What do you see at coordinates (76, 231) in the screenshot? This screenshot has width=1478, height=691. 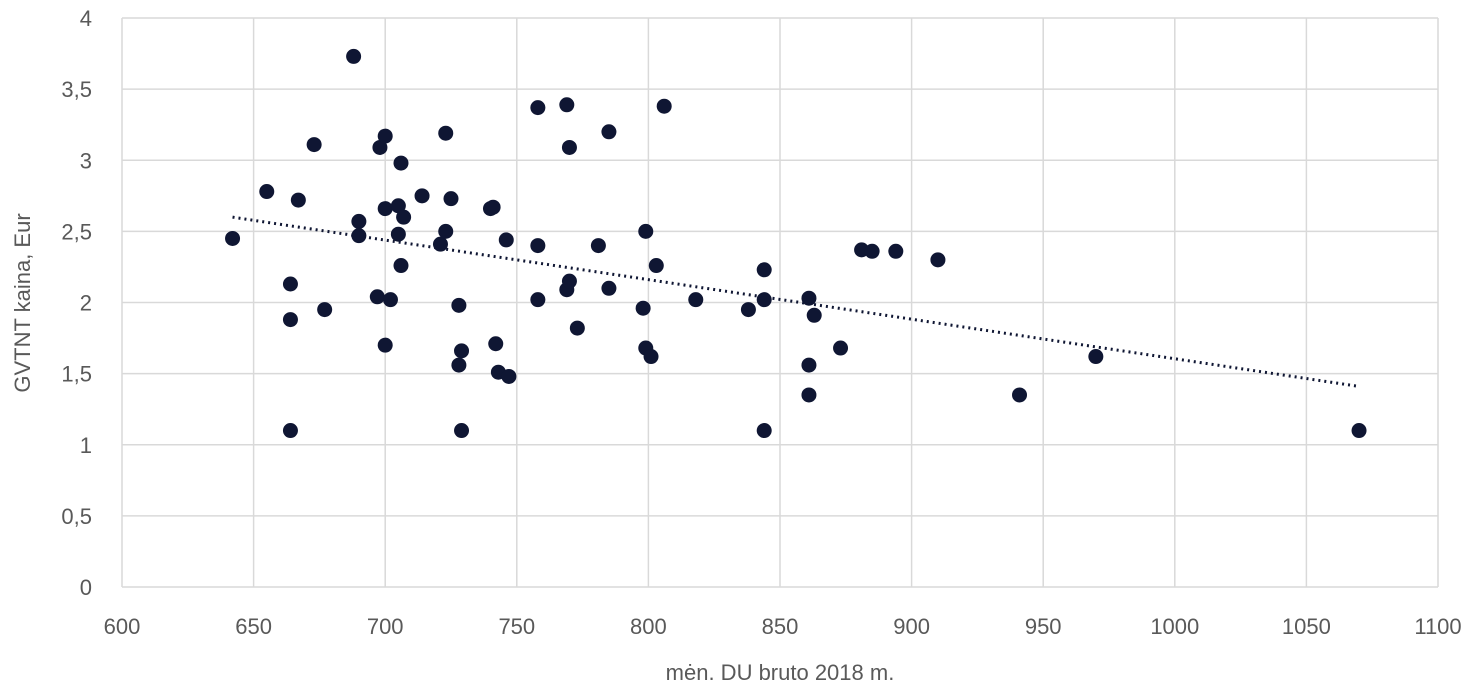 I see `y-tick-label: 2,5` at bounding box center [76, 231].